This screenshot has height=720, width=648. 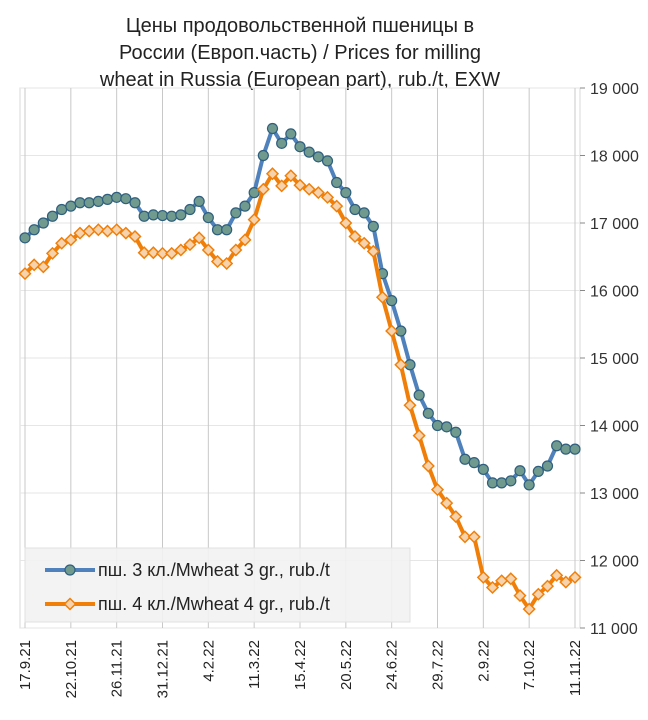 I want to click on x-tick-label: 11.3.22, so click(x=254, y=664).